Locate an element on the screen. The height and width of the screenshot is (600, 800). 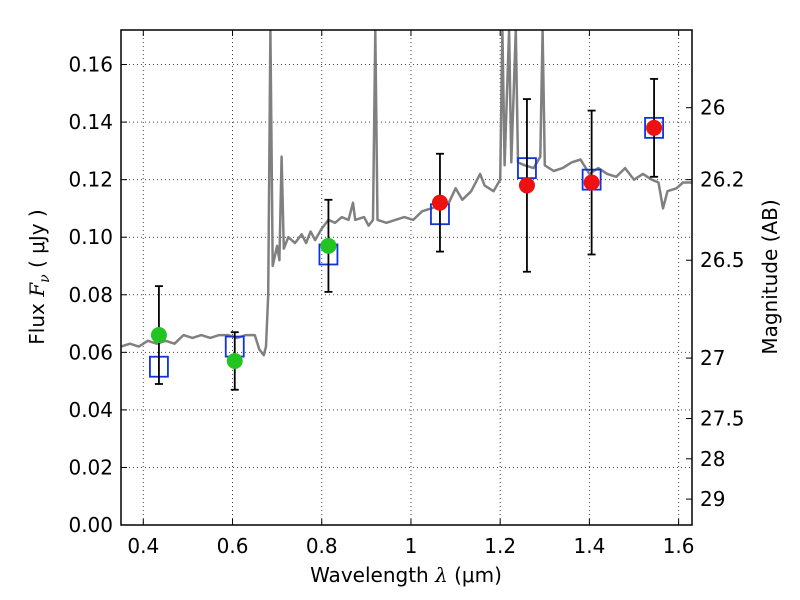
x-tick-label: 1.4 is located at coordinates (589, 546).